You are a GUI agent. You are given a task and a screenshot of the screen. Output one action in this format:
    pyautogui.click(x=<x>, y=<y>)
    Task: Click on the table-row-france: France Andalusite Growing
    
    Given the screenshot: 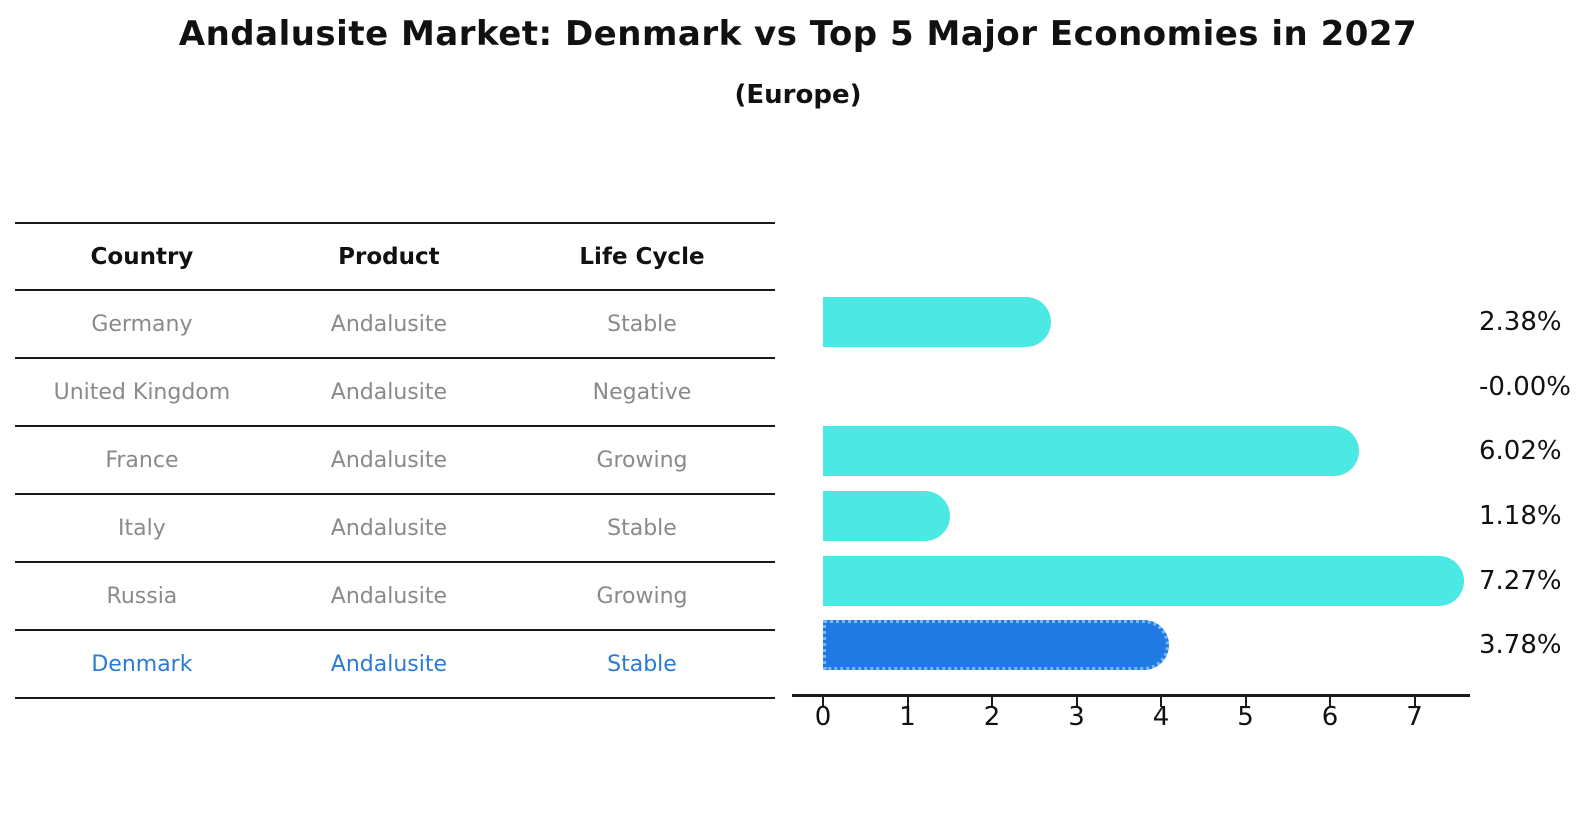 What is the action you would take?
    pyautogui.click(x=395, y=461)
    